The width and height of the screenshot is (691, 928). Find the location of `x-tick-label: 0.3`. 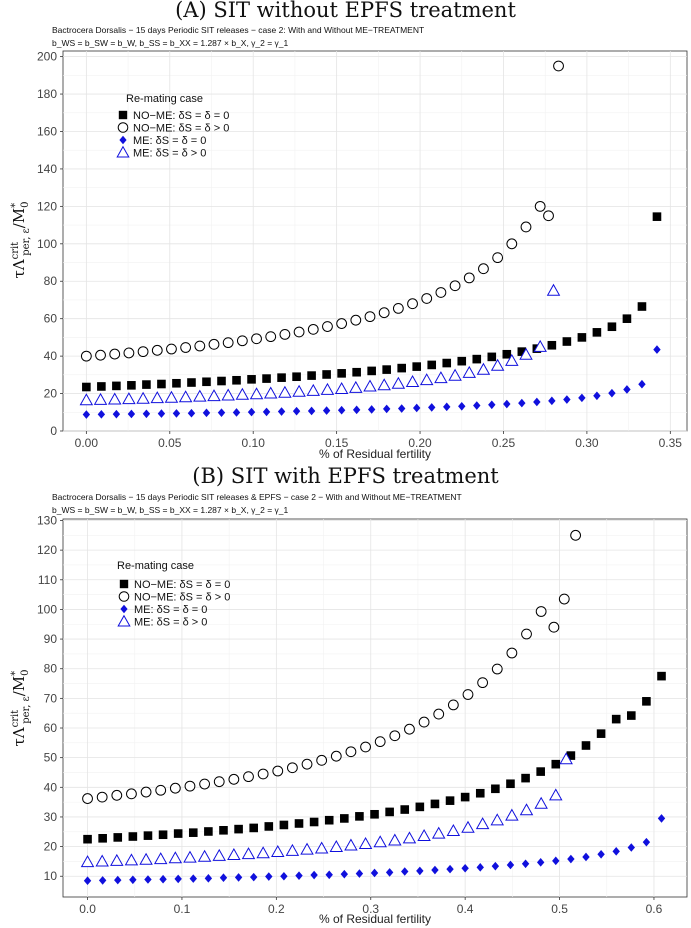

x-tick-label: 0.3 is located at coordinates (370, 909).